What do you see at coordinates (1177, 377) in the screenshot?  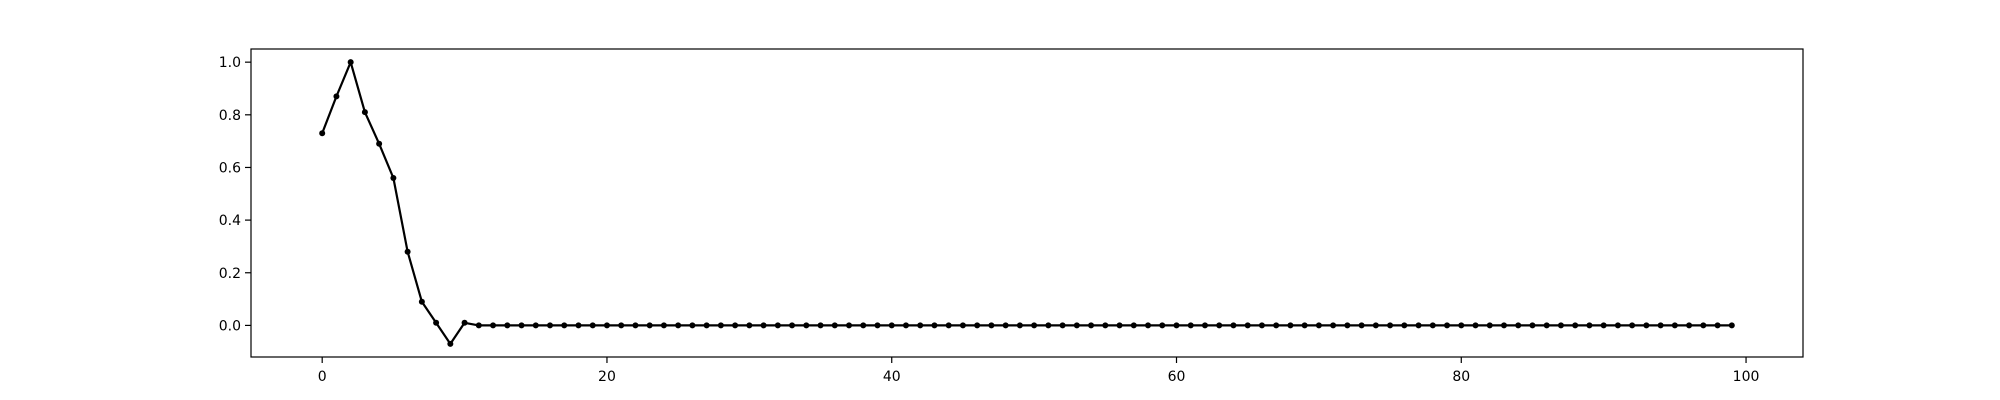 I see `x-tick-label: 60` at bounding box center [1177, 377].